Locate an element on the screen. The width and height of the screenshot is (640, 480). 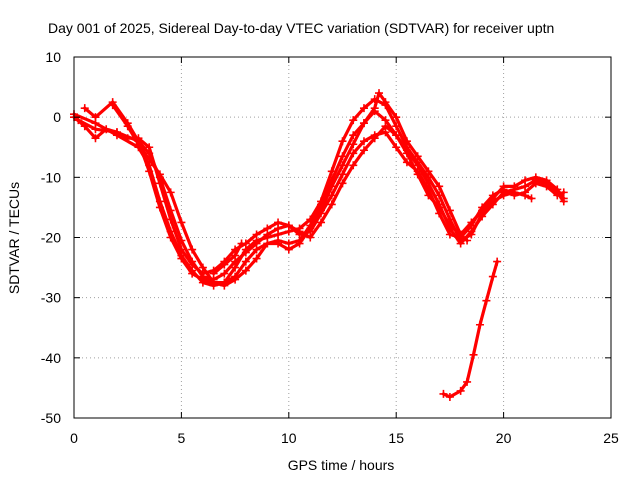
y-axis-title: SDTVAR / TECUs is located at coordinates (14, 238).